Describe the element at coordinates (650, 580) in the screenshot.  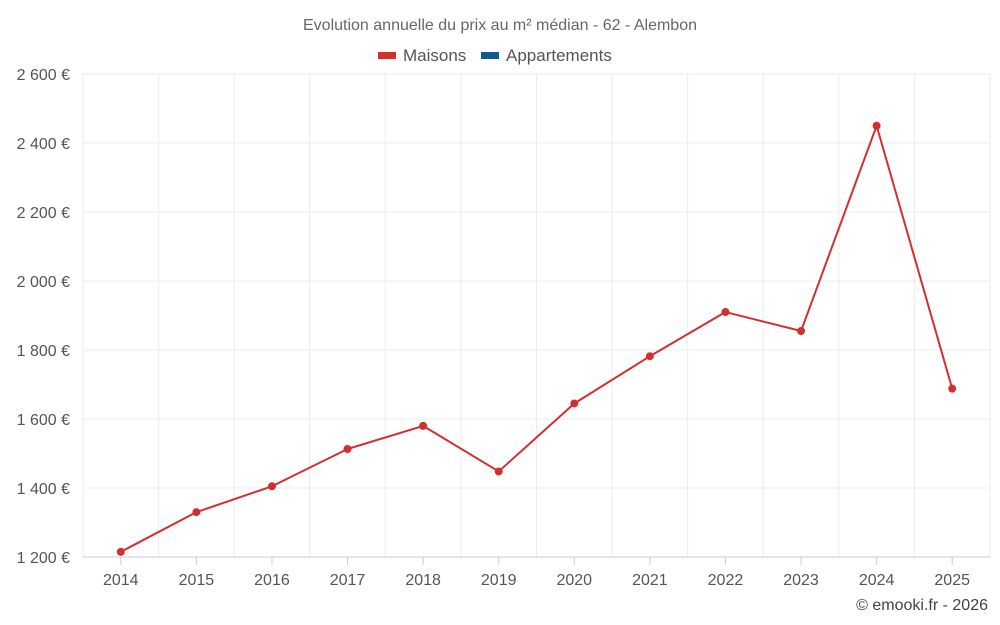
I see `x-tick-label: 2021` at that location.